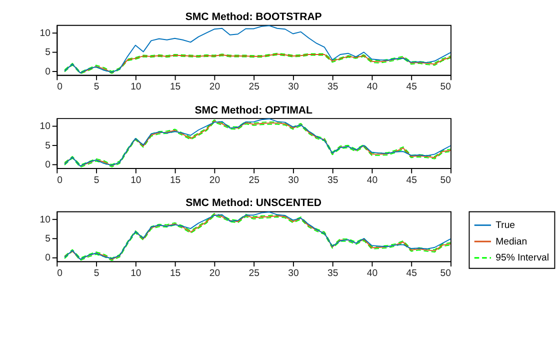  I want to click on chart-title: SMC Method: BOOTSTRAP, so click(253, 17).